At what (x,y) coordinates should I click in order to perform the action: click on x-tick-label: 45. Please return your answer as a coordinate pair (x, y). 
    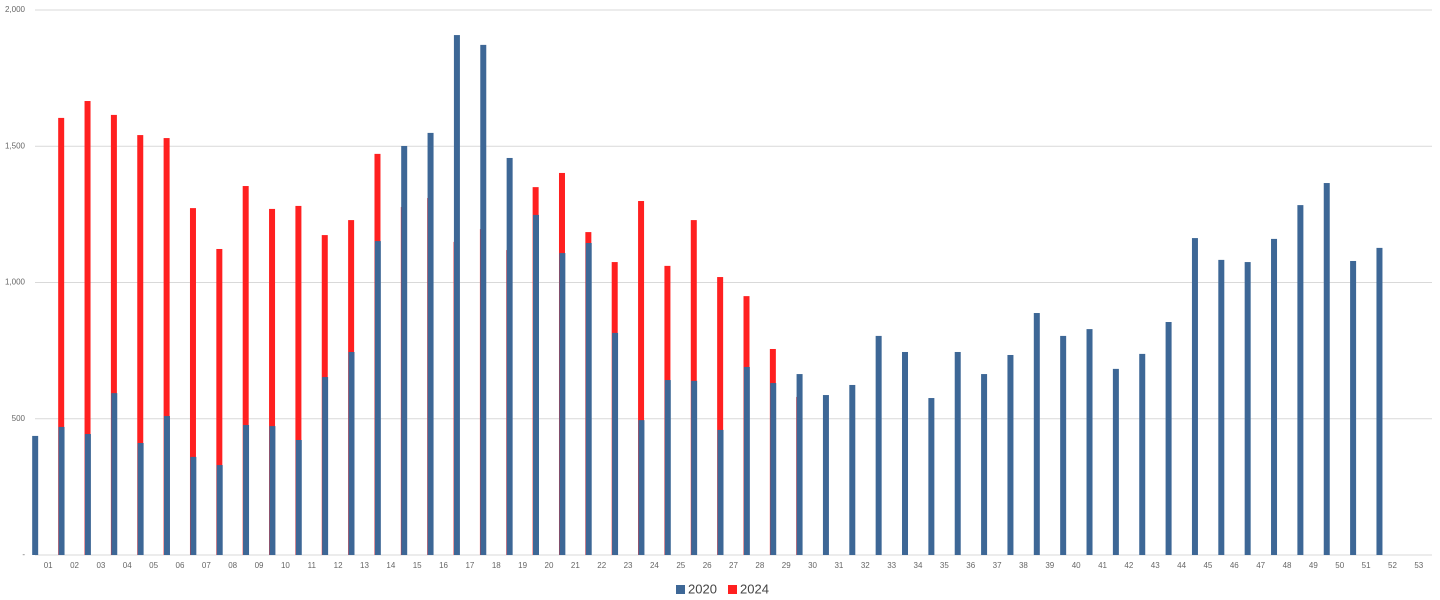
    Looking at the image, I should click on (1207, 565).